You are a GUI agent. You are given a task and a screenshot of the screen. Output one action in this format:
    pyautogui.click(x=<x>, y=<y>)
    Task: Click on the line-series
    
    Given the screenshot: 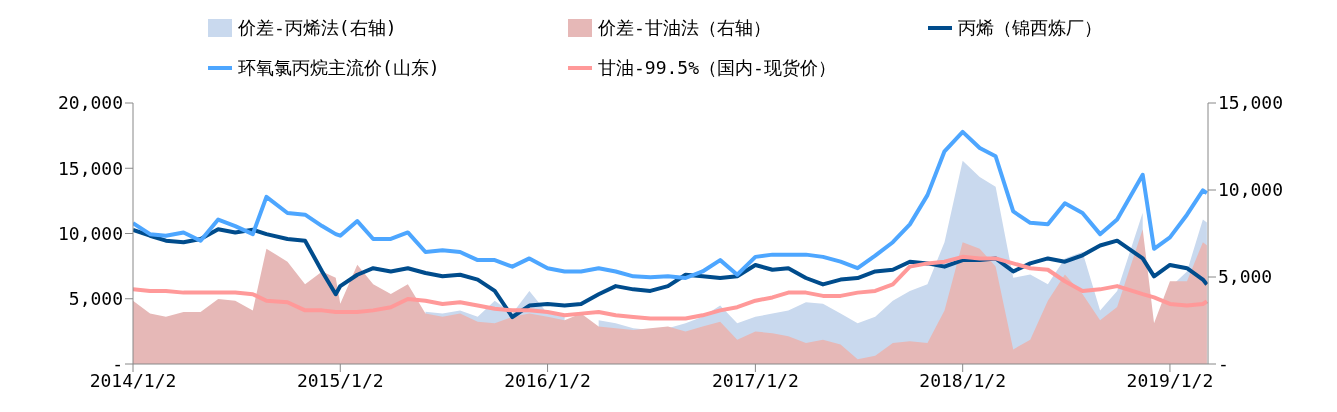 What is the action you would take?
    pyautogui.click(x=670, y=287)
    